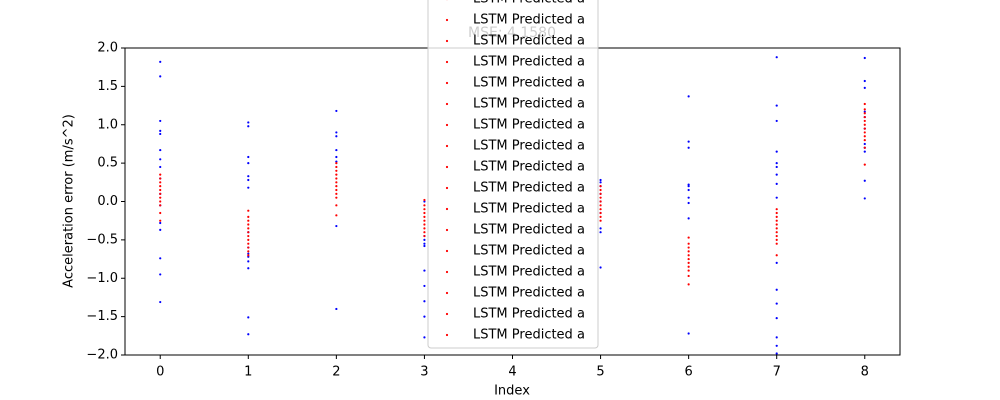 Image resolution: width=1000 pixels, height=400 pixels. What do you see at coordinates (107, 48) in the screenshot?
I see `y-tick-label: 2.0` at bounding box center [107, 48].